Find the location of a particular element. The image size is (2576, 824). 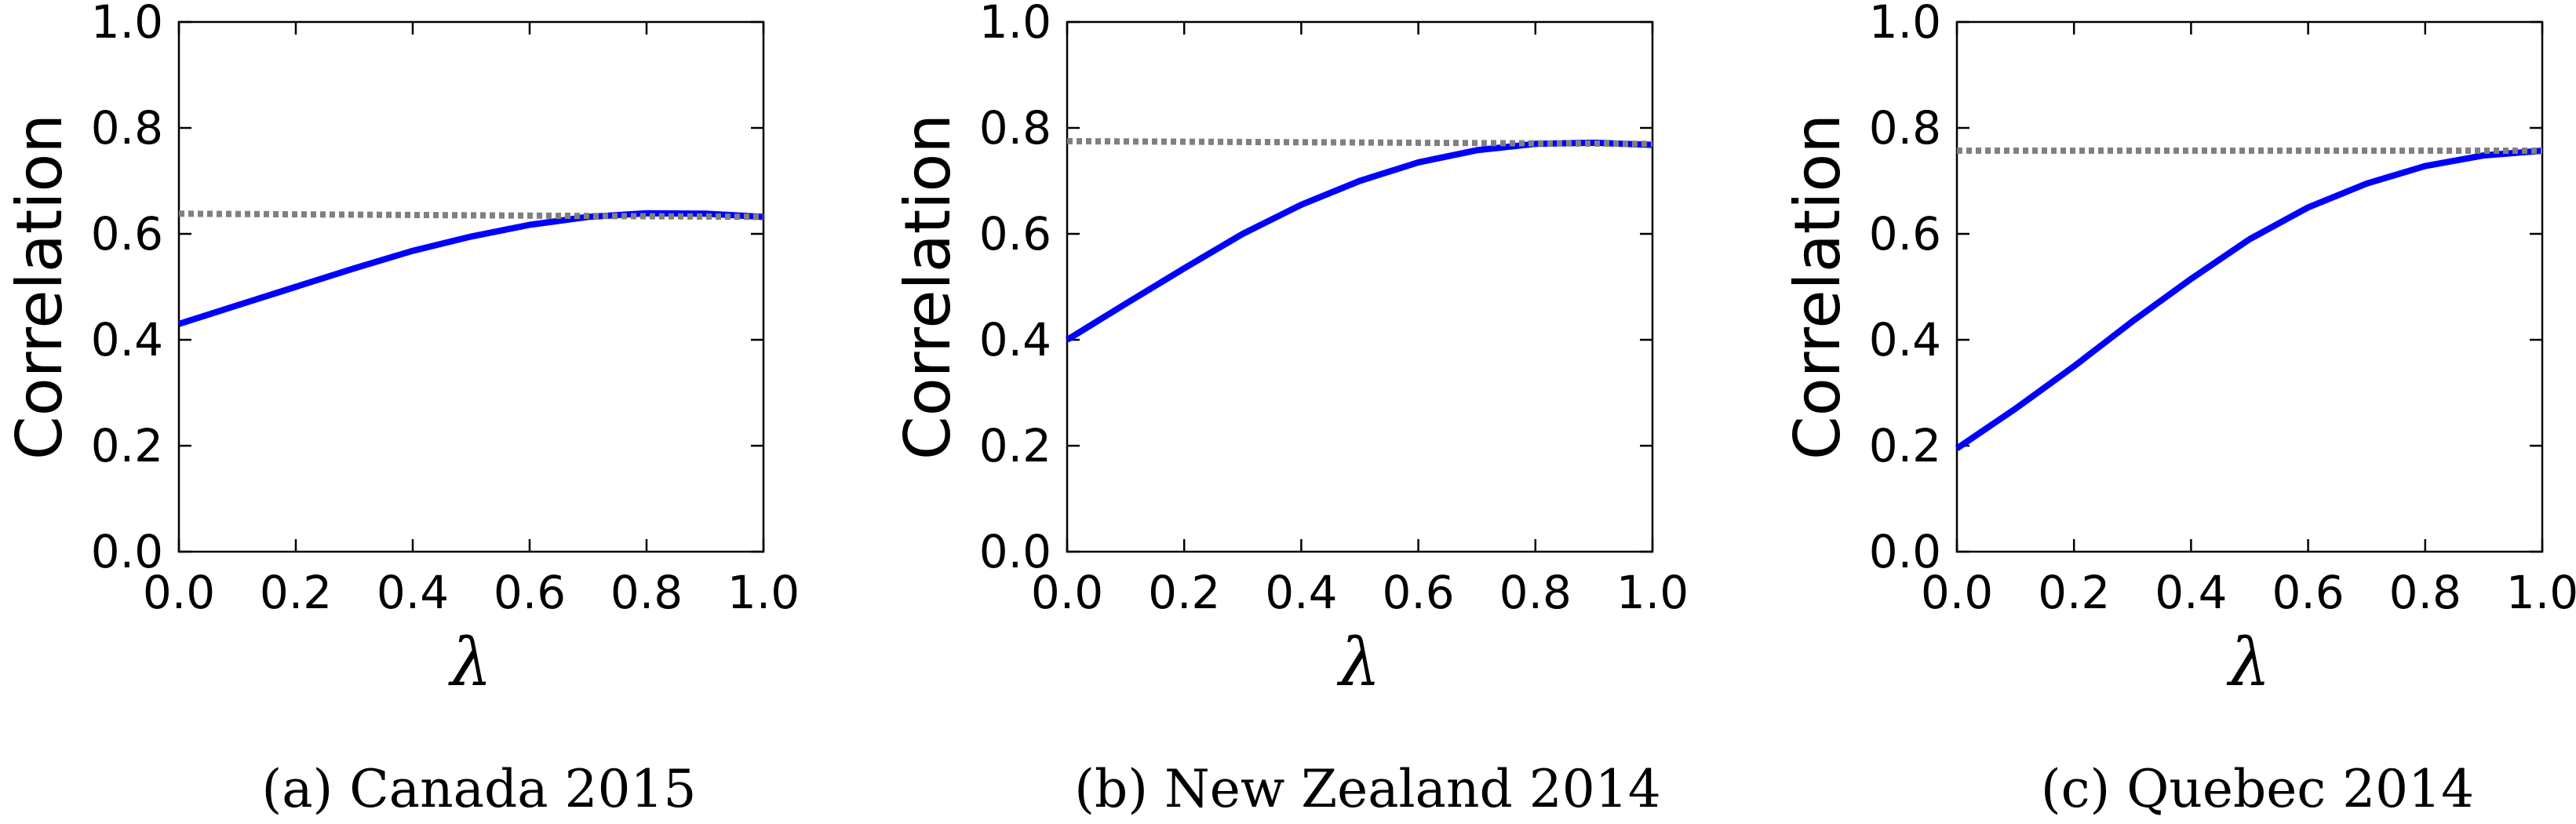

panel-caption: (a) Canada 2015 is located at coordinates (478, 789).